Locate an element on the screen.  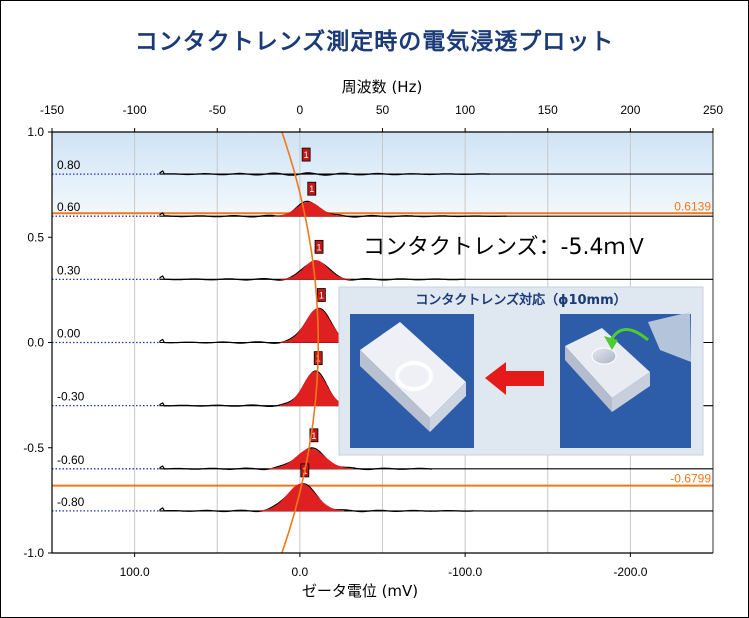
position-label: -0.30 is located at coordinates (71, 397).